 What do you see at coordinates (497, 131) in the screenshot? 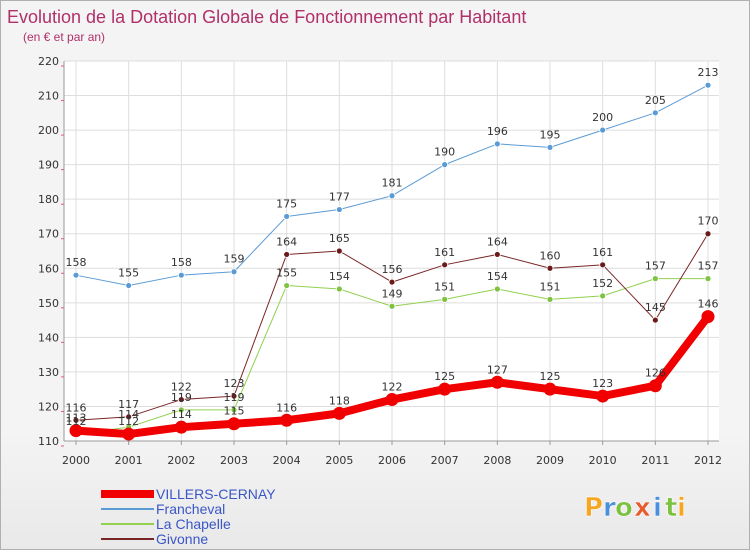
I see `data-label: 196` at bounding box center [497, 131].